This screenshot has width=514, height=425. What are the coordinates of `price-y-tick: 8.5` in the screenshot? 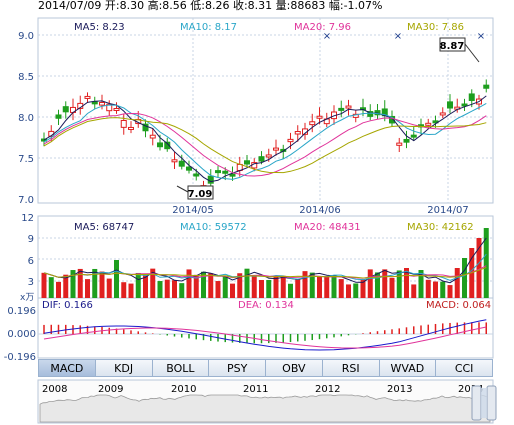 It's located at (26, 77).